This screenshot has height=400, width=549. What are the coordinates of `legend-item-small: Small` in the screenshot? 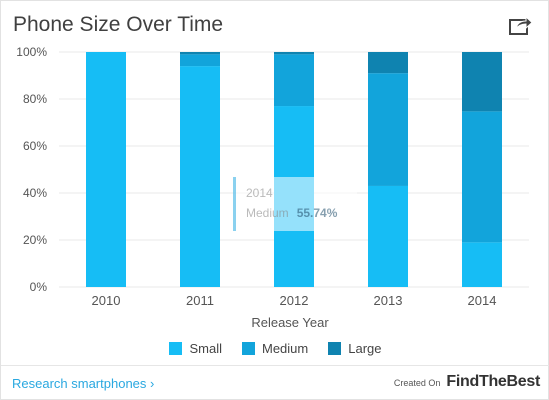 It's located at (195, 348).